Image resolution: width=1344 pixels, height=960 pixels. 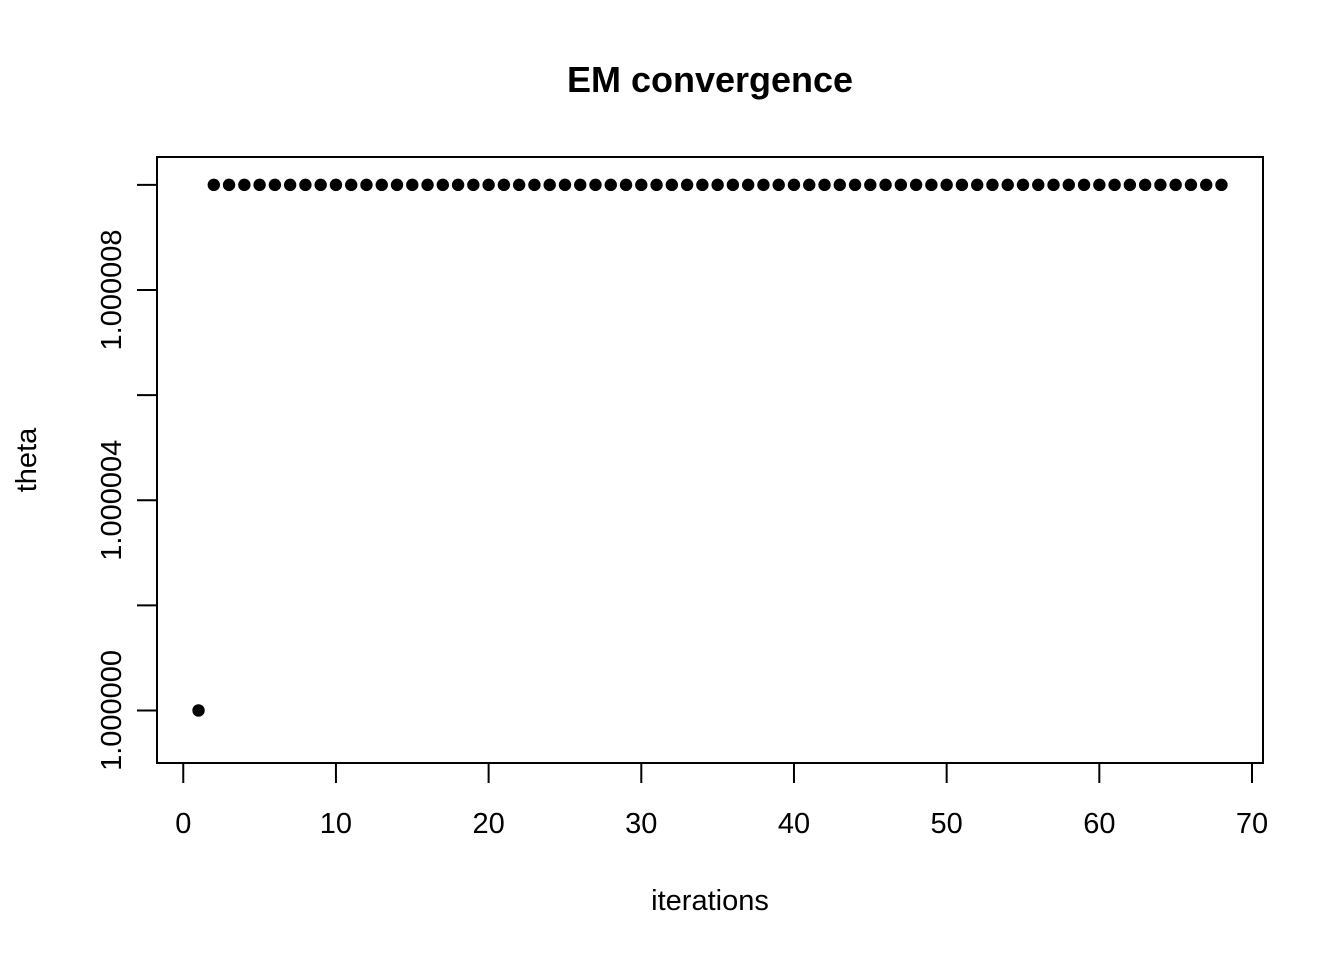 I want to click on y-axis-label: theta, so click(x=27, y=459).